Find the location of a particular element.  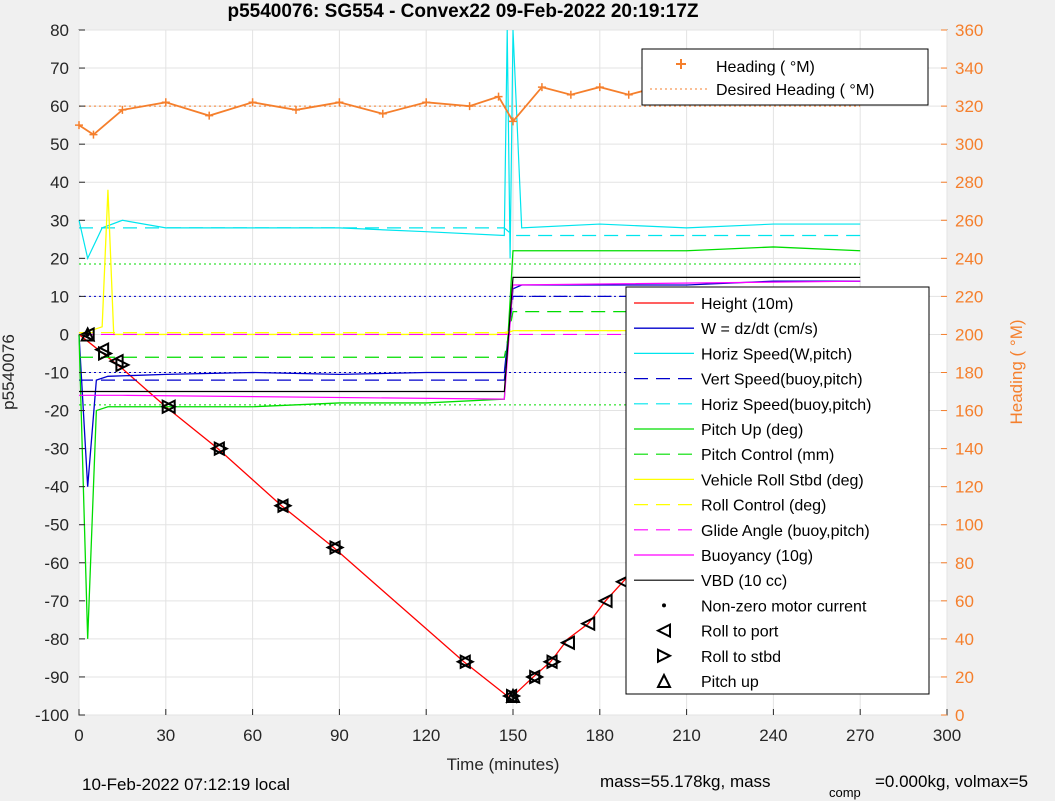

x-tick-label: 30 is located at coordinates (165, 735).